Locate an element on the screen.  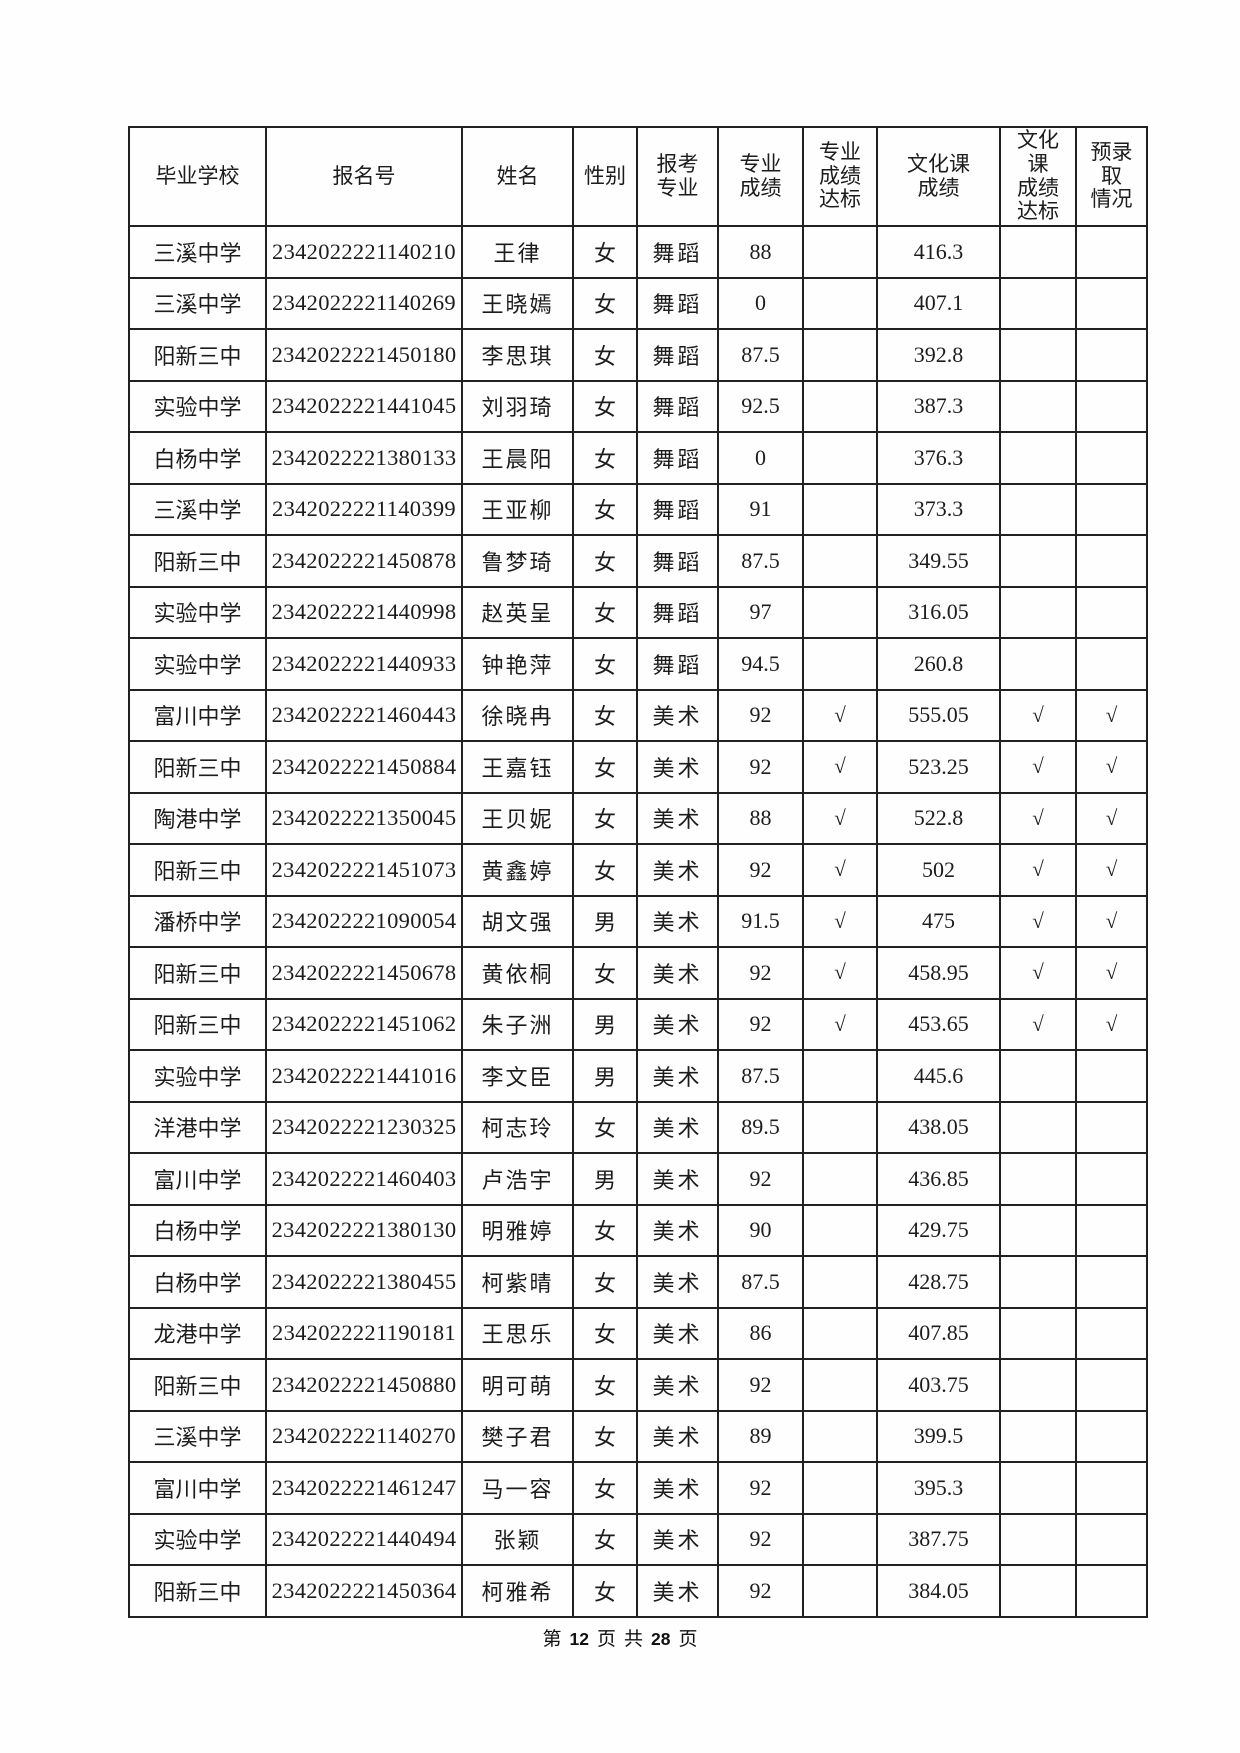
table-cell: 2342022221140269 is located at coordinates (364, 303).